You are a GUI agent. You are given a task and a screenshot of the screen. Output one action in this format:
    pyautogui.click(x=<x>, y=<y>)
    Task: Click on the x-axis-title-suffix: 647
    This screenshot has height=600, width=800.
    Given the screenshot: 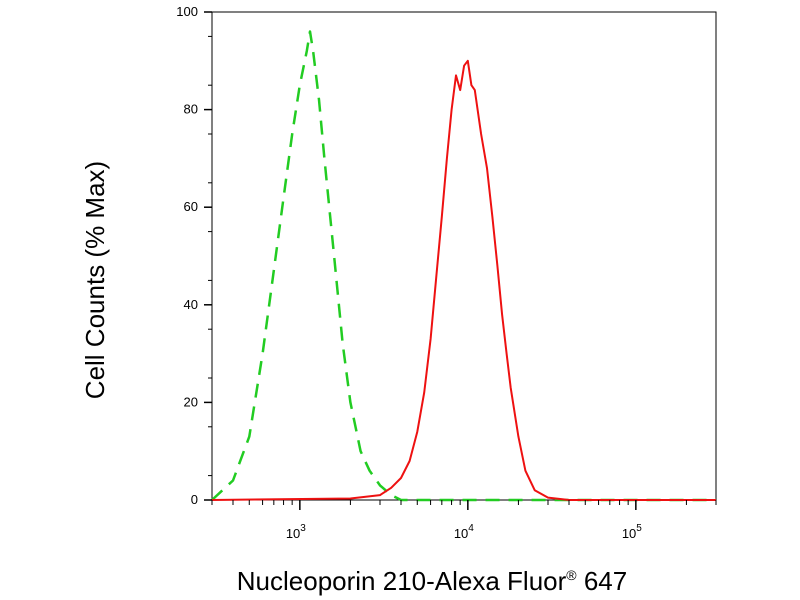 What is the action you would take?
    pyautogui.click(x=602, y=581)
    